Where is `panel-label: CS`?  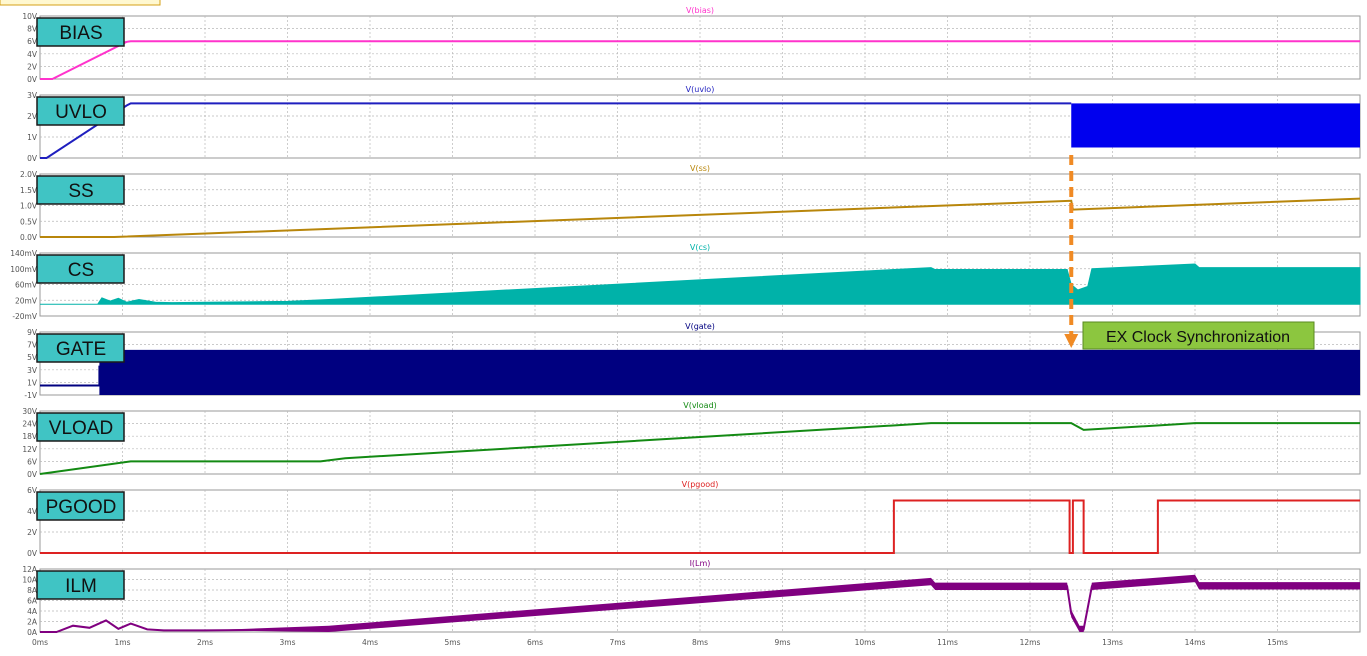
panel-label: CS is located at coordinates (81, 270).